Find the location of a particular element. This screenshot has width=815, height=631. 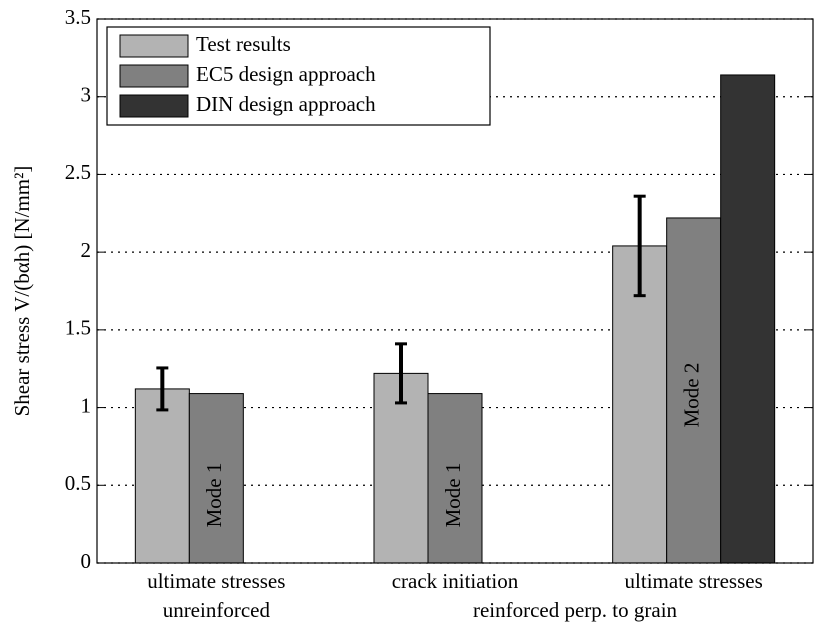

x-tick-label: crack initiation is located at coordinates (455, 581).